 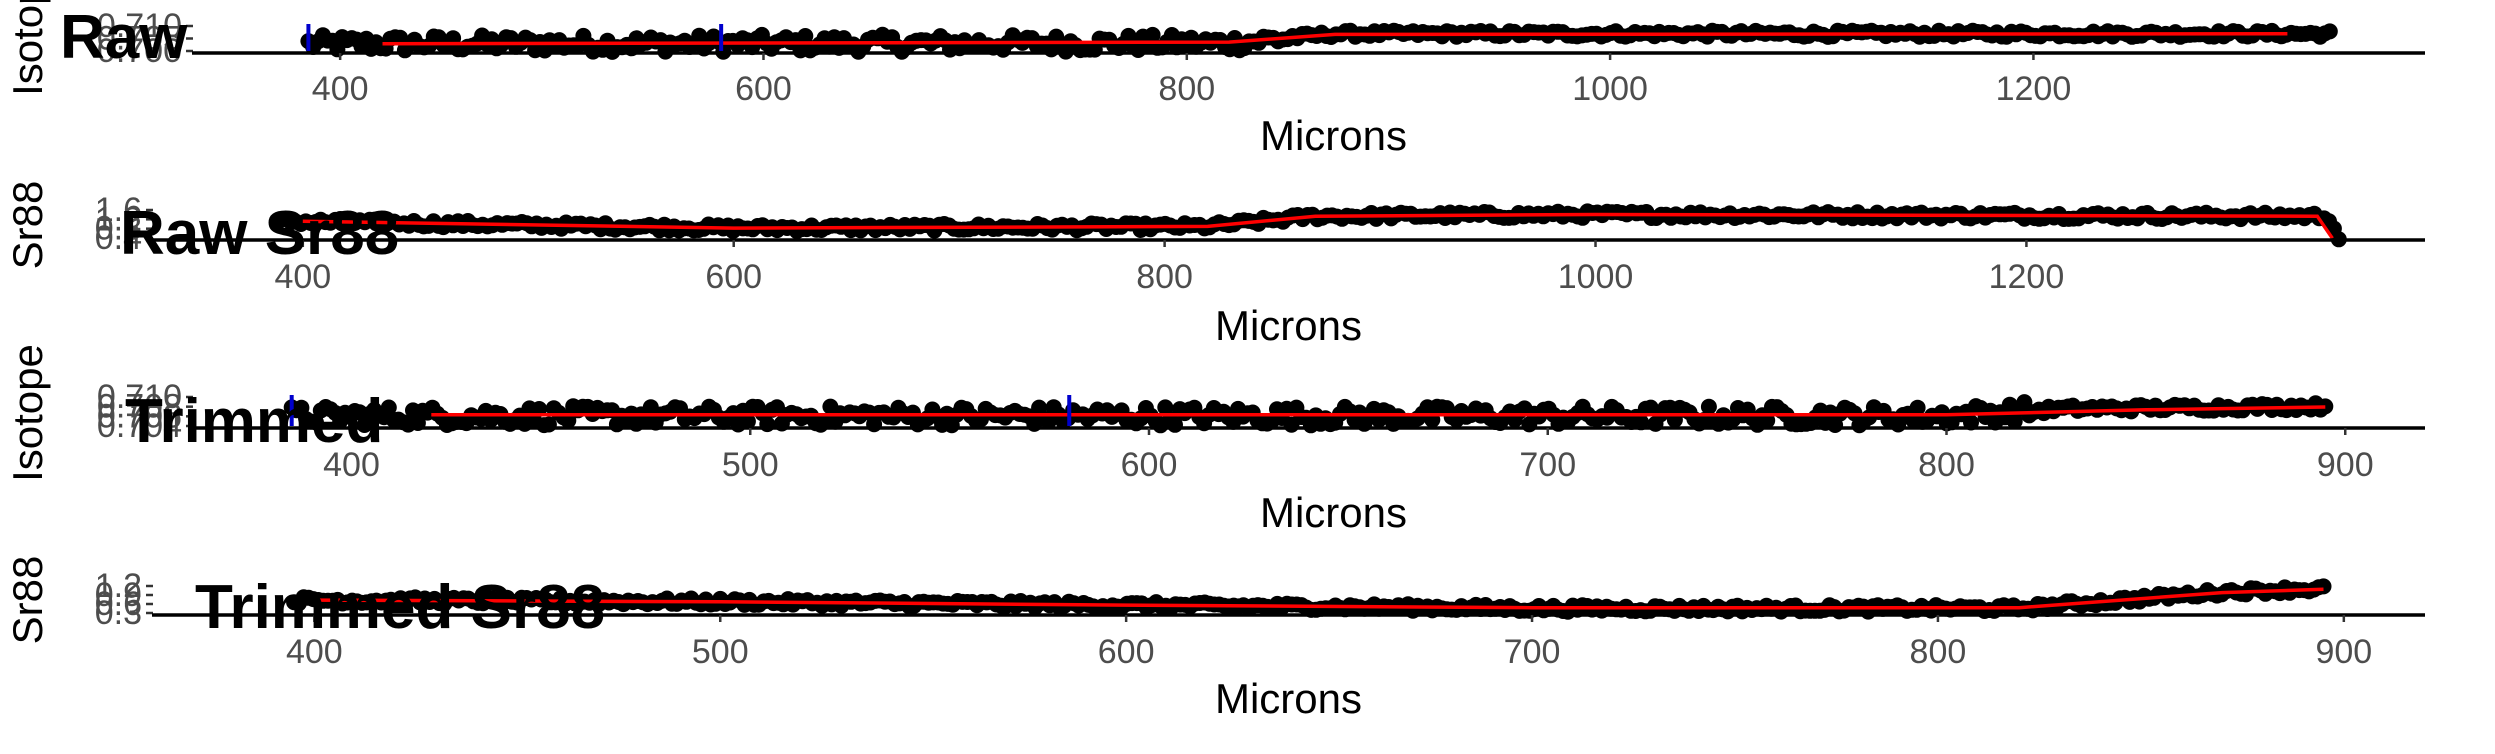 I want to click on y-tick-label: 0.704, so click(x=139, y=426).